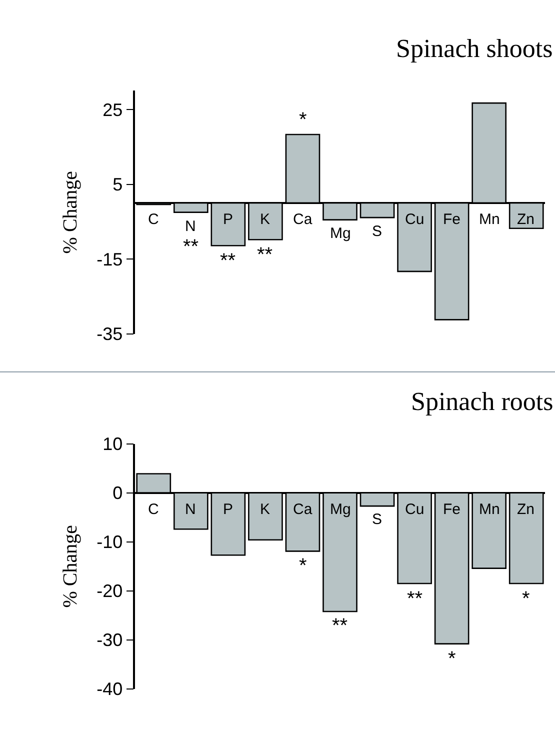 Image resolution: width=555 pixels, height=732 pixels. What do you see at coordinates (474, 48) in the screenshot?
I see `chart-title: Spinach shoots` at bounding box center [474, 48].